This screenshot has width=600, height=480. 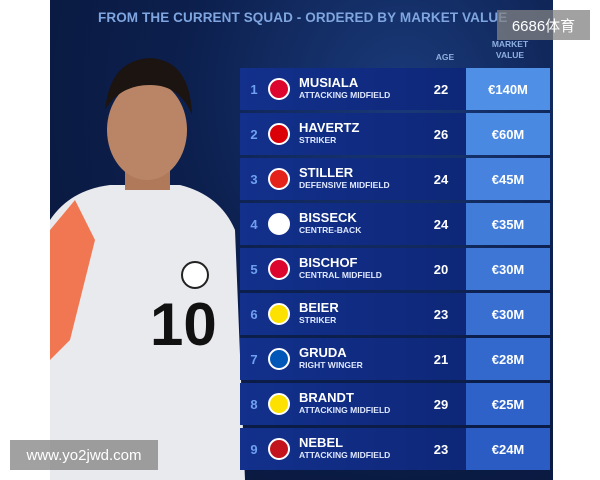 What do you see at coordinates (441, 269) in the screenshot?
I see `player-age: 20` at bounding box center [441, 269].